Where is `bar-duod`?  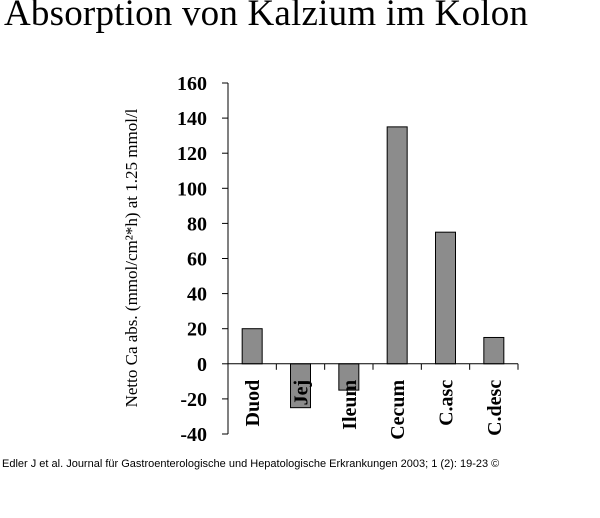
bar-duod is located at coordinates (252, 346).